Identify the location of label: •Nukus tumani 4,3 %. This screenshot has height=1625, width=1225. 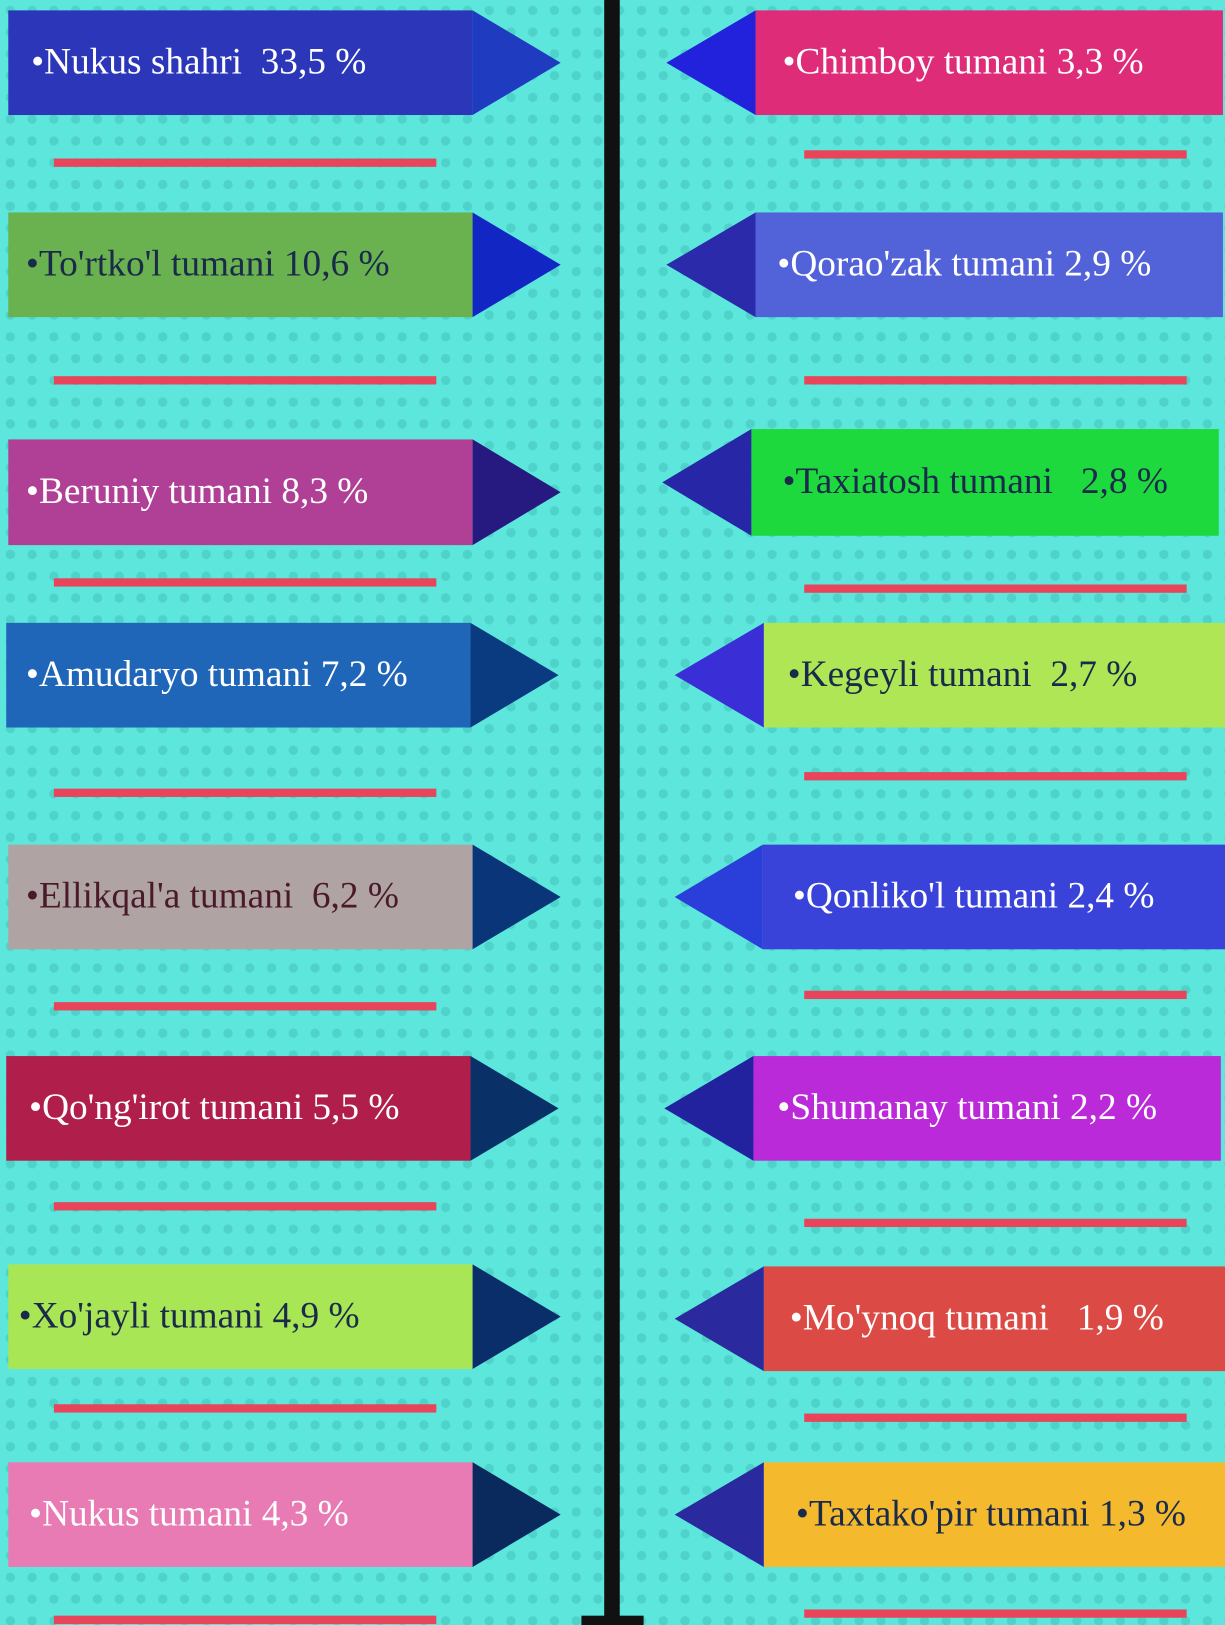
(189, 1513).